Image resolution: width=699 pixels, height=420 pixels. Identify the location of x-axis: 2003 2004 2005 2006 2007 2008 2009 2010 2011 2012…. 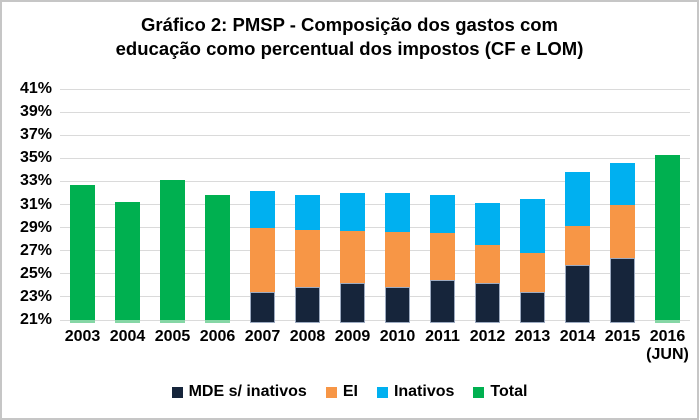
(375, 348).